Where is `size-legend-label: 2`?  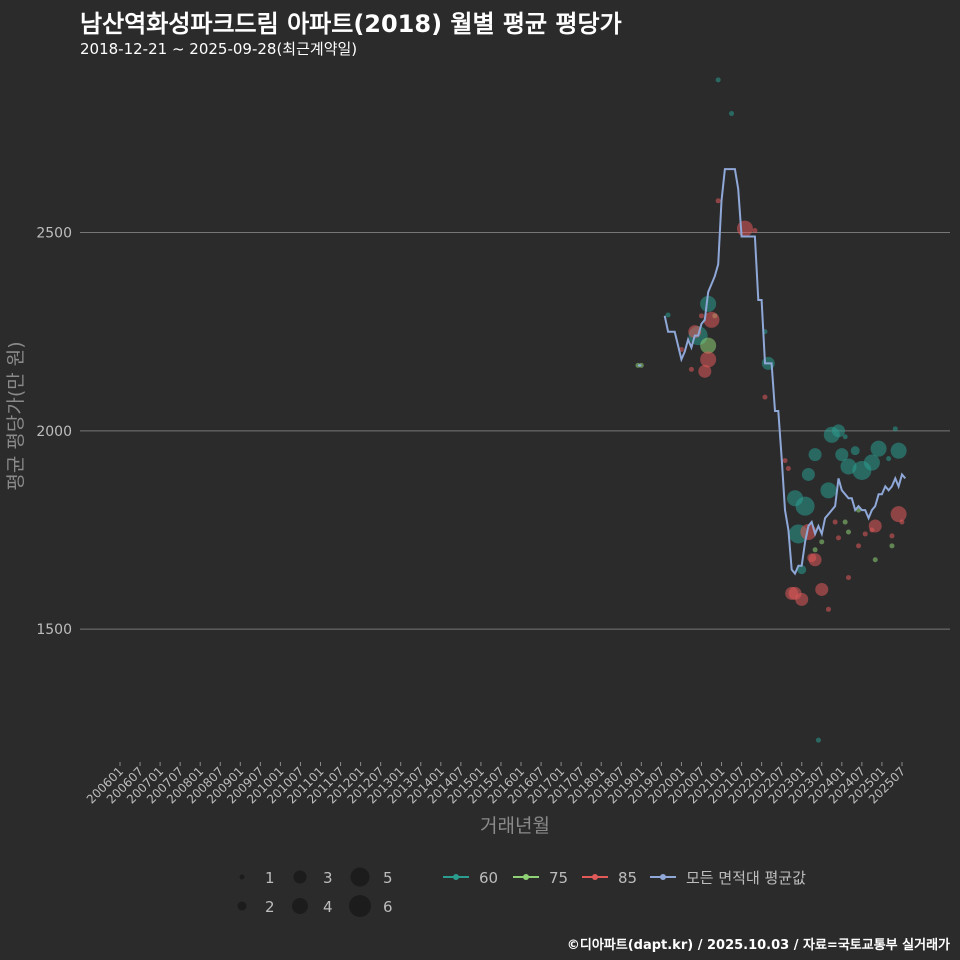
size-legend-label: 2 is located at coordinates (270, 907).